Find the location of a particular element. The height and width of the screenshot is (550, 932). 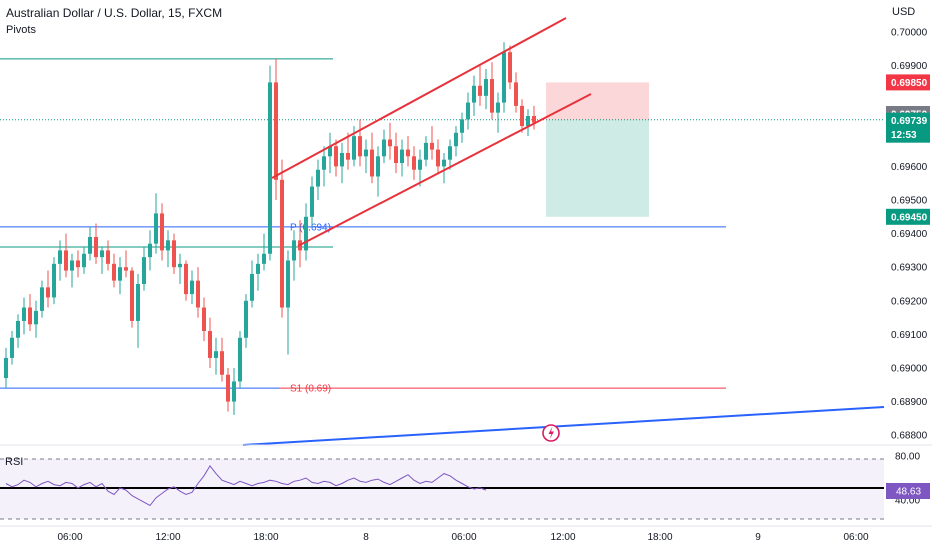

price-tick-1: 0.69900 is located at coordinates (909, 66).